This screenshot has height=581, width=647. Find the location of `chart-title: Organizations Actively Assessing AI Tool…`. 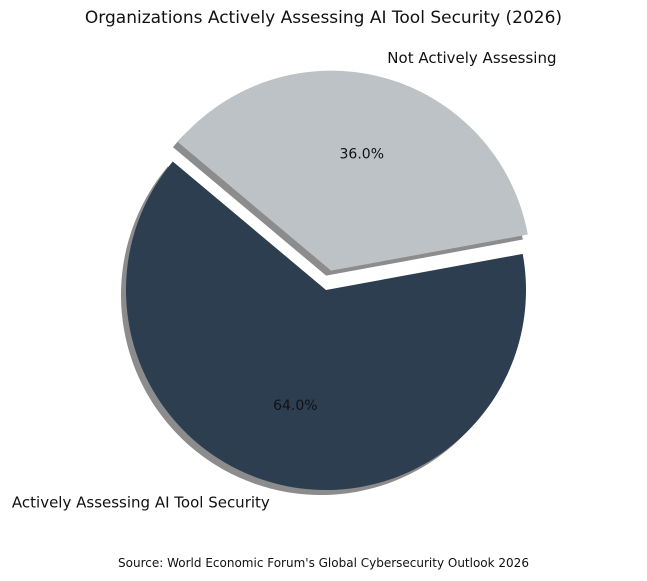

chart-title: Organizations Actively Assessing AI Tool… is located at coordinates (323, 18).